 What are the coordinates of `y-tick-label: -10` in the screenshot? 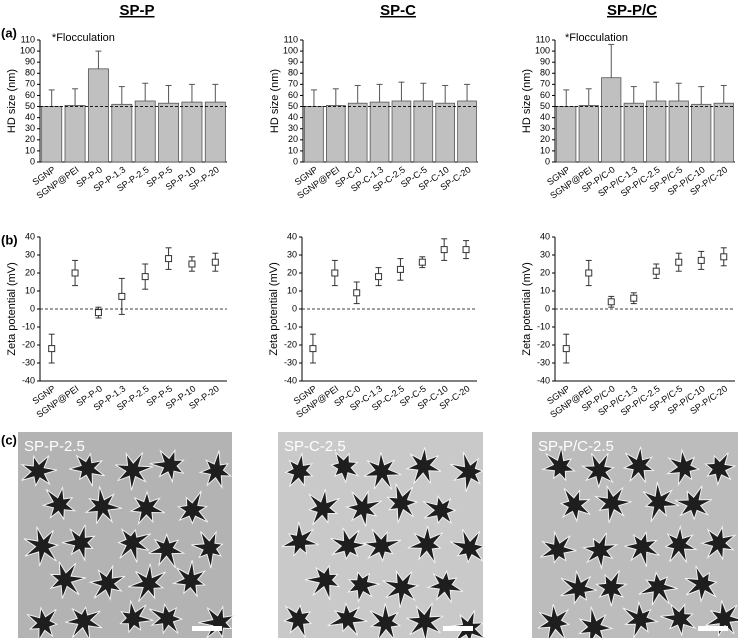 It's located at (28, 326).